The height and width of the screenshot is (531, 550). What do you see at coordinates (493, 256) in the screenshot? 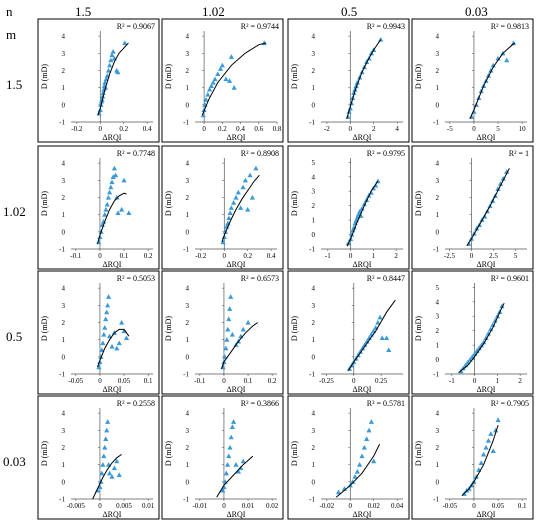
I see `x-tick-label: 2.5` at bounding box center [493, 256].